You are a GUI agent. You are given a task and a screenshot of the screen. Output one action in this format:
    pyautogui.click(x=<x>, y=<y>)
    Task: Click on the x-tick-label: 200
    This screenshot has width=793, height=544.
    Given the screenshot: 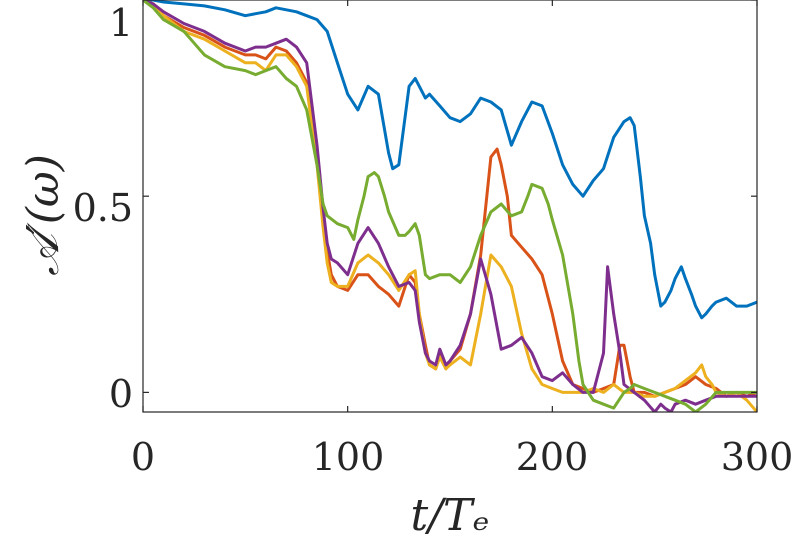 What is the action you would take?
    pyautogui.click(x=552, y=457)
    